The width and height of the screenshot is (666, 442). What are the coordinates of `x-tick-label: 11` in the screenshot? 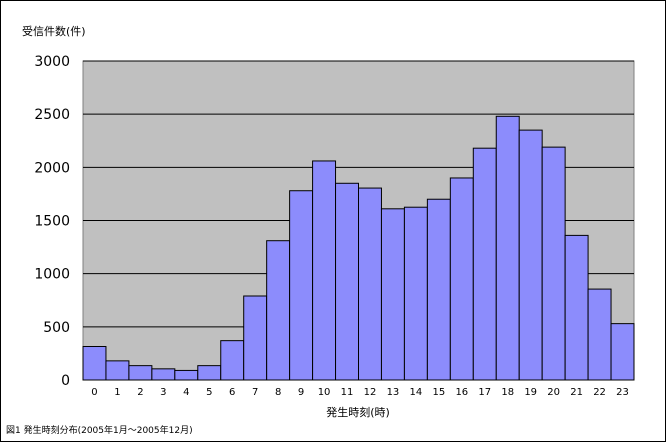 It's located at (347, 392).